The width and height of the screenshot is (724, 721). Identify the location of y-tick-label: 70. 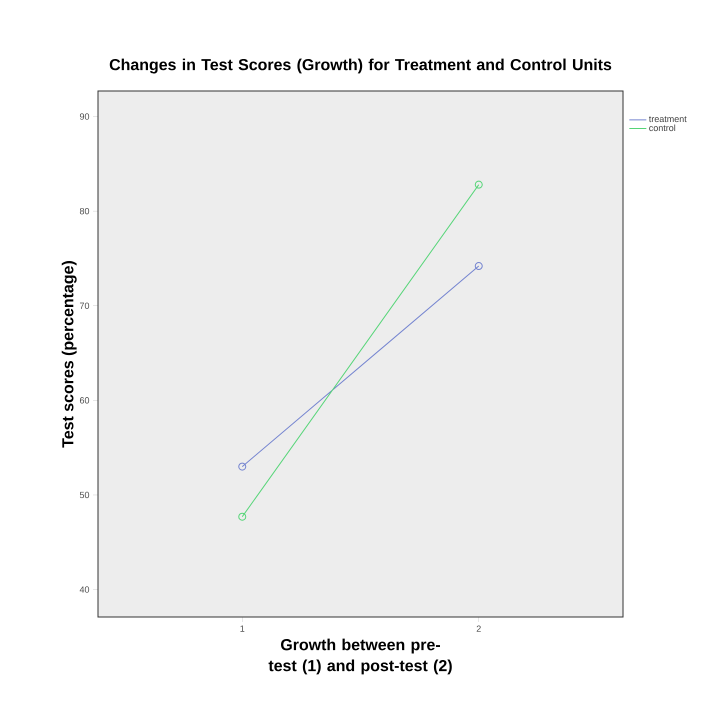
(85, 305).